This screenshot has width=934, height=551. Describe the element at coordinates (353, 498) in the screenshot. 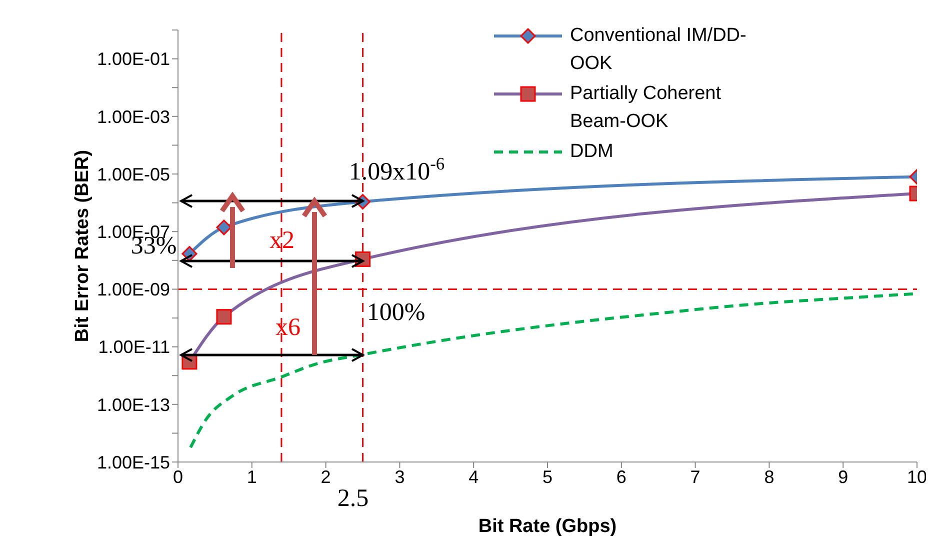

I see `text: 2.5` at that location.